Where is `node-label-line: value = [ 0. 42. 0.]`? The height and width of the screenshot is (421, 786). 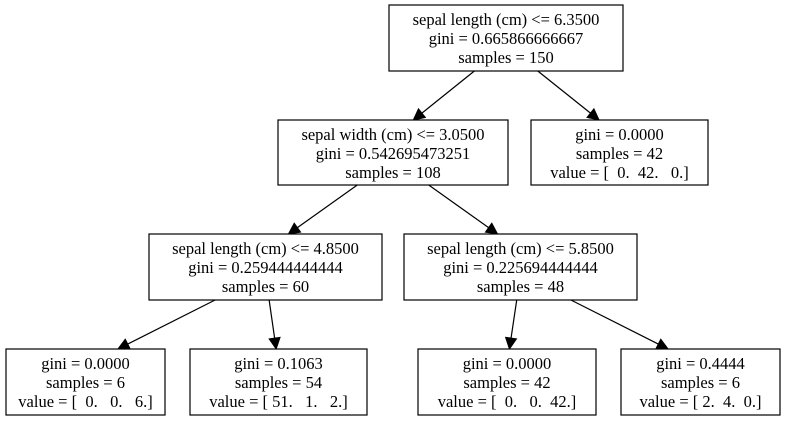 node-label-line: value = [ 0. 42. 0.] is located at coordinates (619, 172).